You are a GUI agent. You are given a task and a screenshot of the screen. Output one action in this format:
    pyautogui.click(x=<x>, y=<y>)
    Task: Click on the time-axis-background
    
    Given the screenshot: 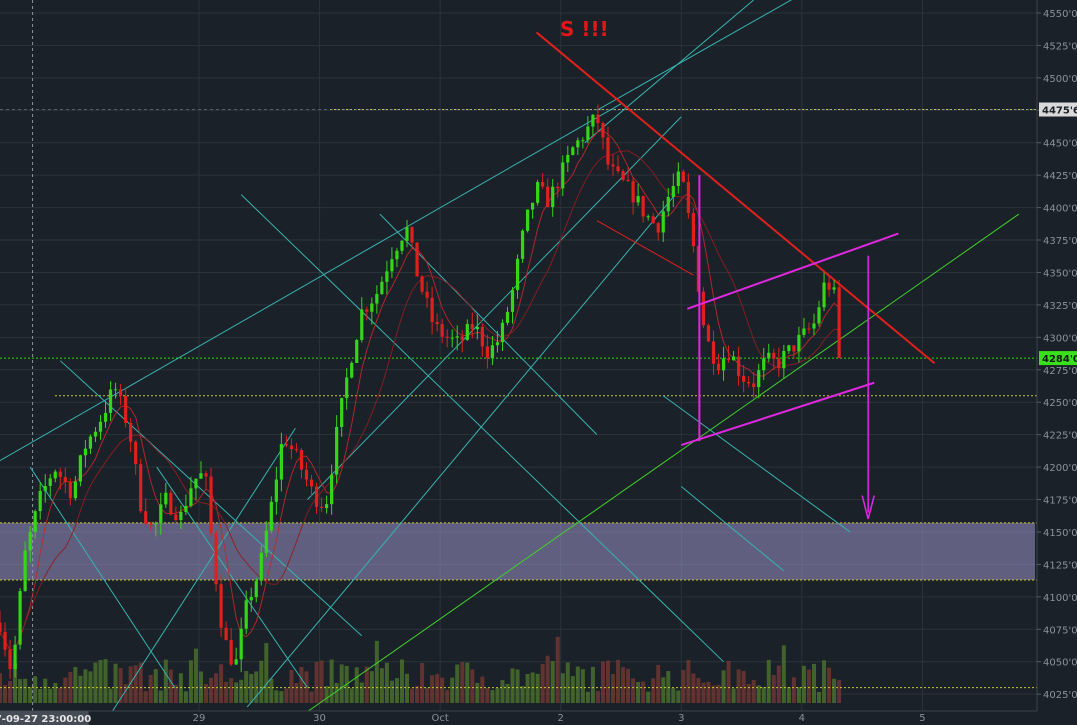 What is the action you would take?
    pyautogui.click(x=538, y=718)
    